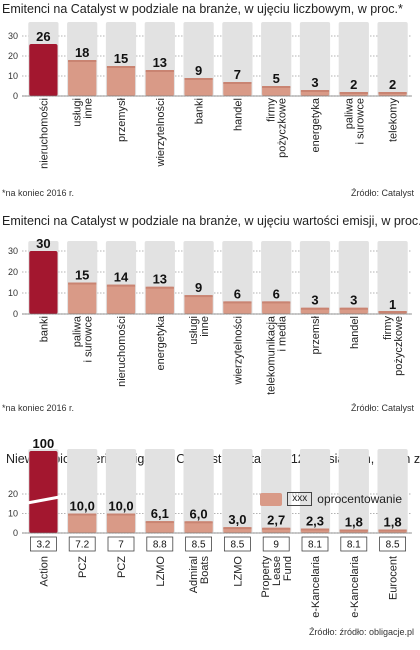 This screenshot has height=650, width=420. Describe the element at coordinates (194, 574) in the screenshot. I see `category-label-line: Admiral` at that location.